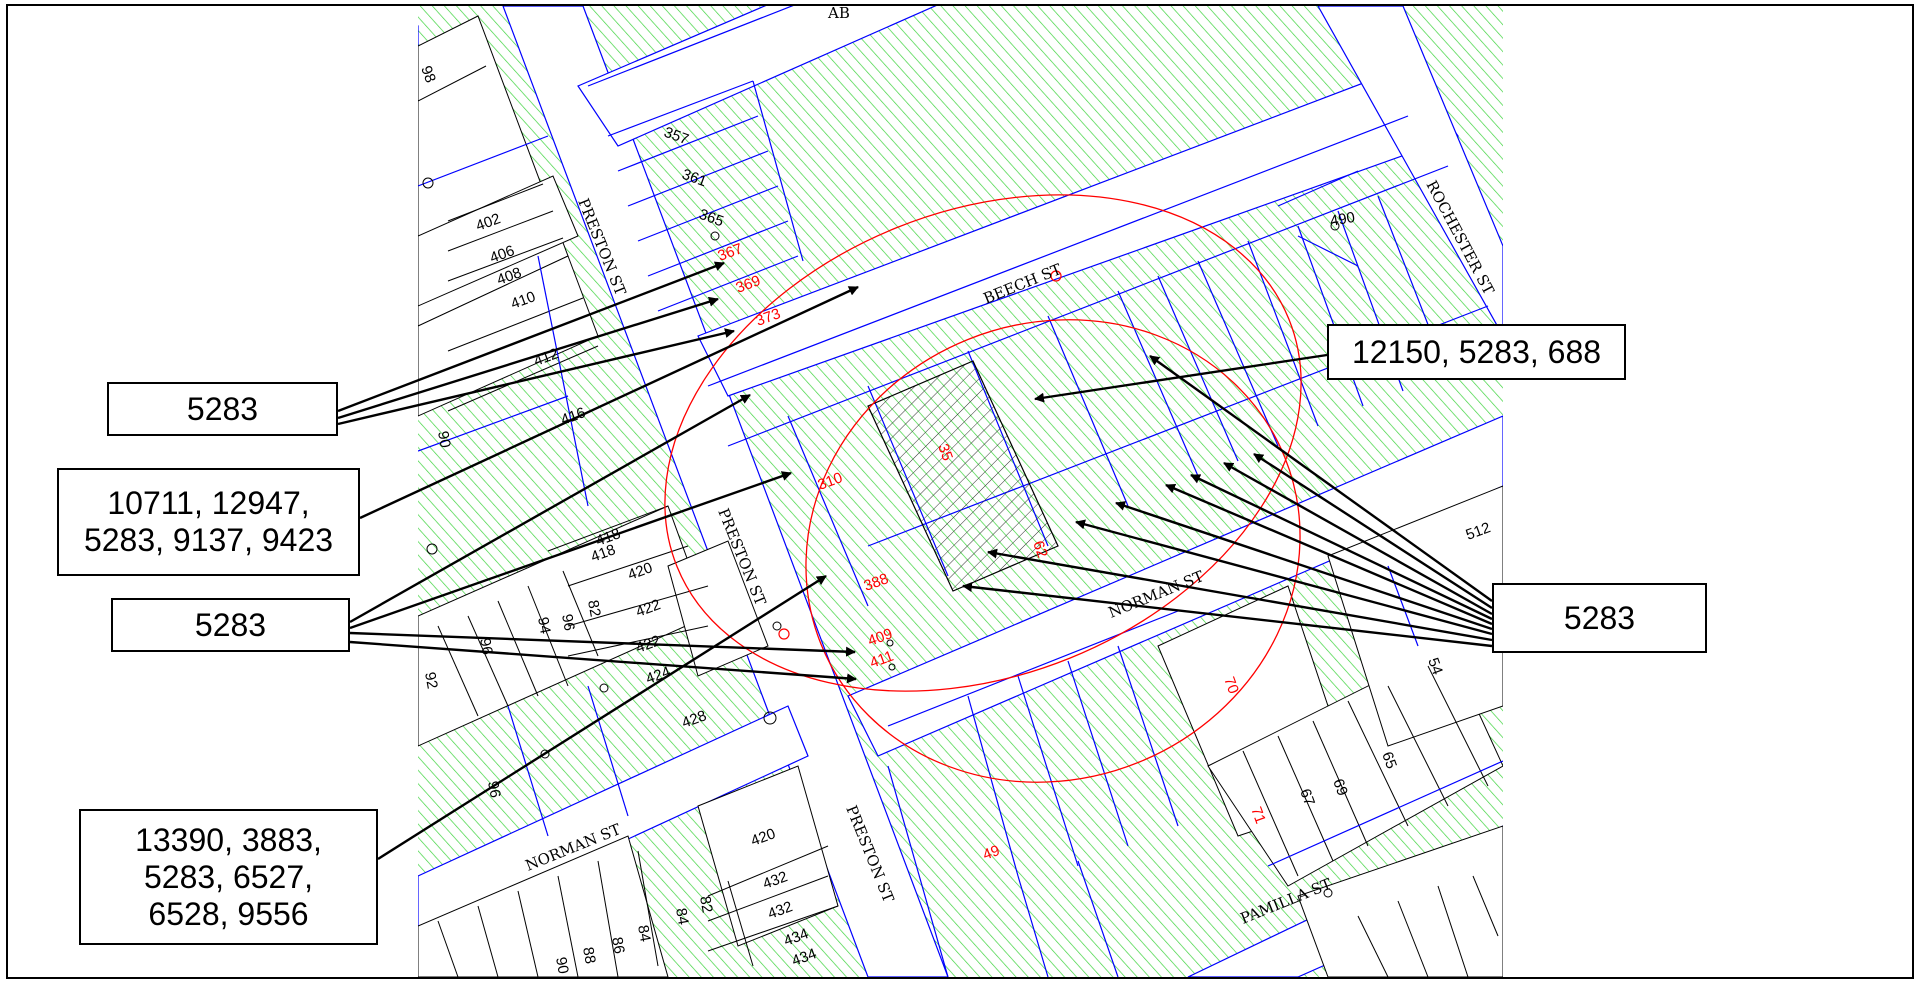 This screenshot has width=1923, height=985. Describe the element at coordinates (1231, 685) in the screenshot. I see `lot-number-label-red: 70` at that location.